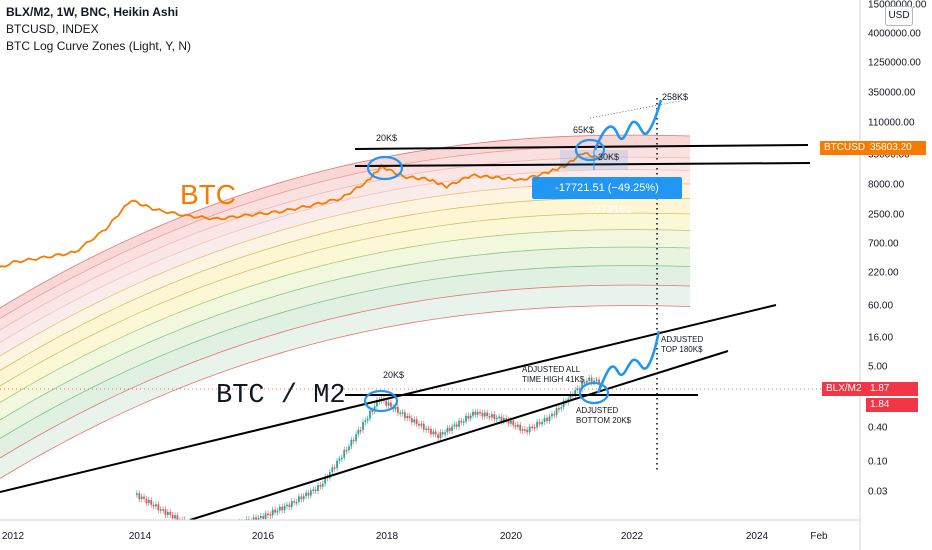 The width and height of the screenshot is (932, 550). I want to click on btc-line, so click(301, 210).